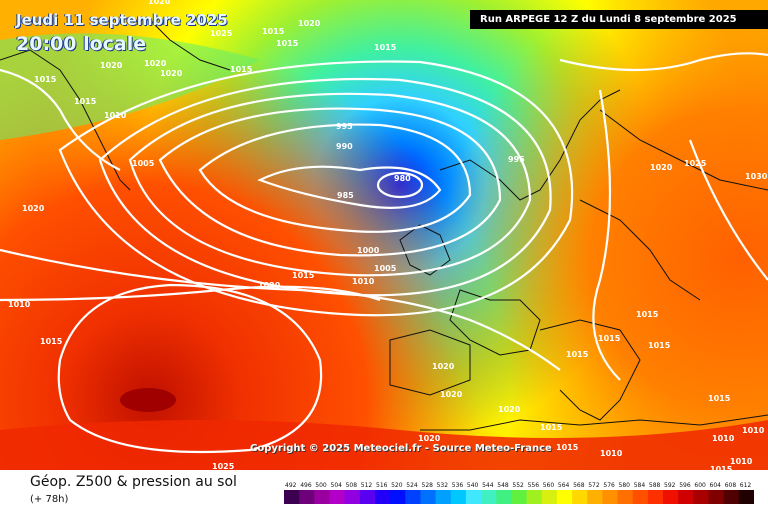  I want to click on scale-label: 492, so click(291, 485).